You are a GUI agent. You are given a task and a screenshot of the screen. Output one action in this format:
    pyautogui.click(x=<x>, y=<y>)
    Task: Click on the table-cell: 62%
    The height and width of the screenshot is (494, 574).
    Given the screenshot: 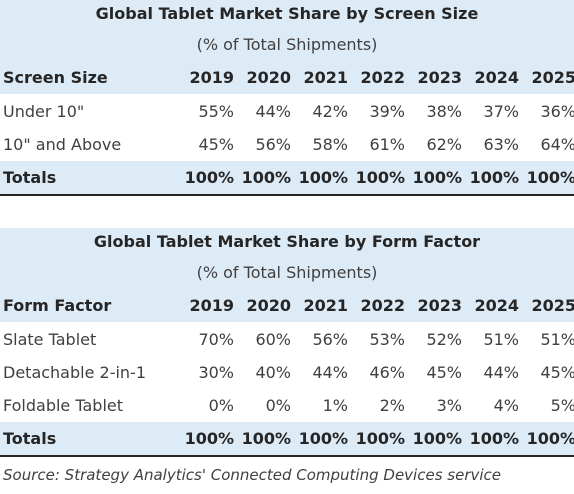 What is the action you would take?
    pyautogui.click(x=444, y=144)
    